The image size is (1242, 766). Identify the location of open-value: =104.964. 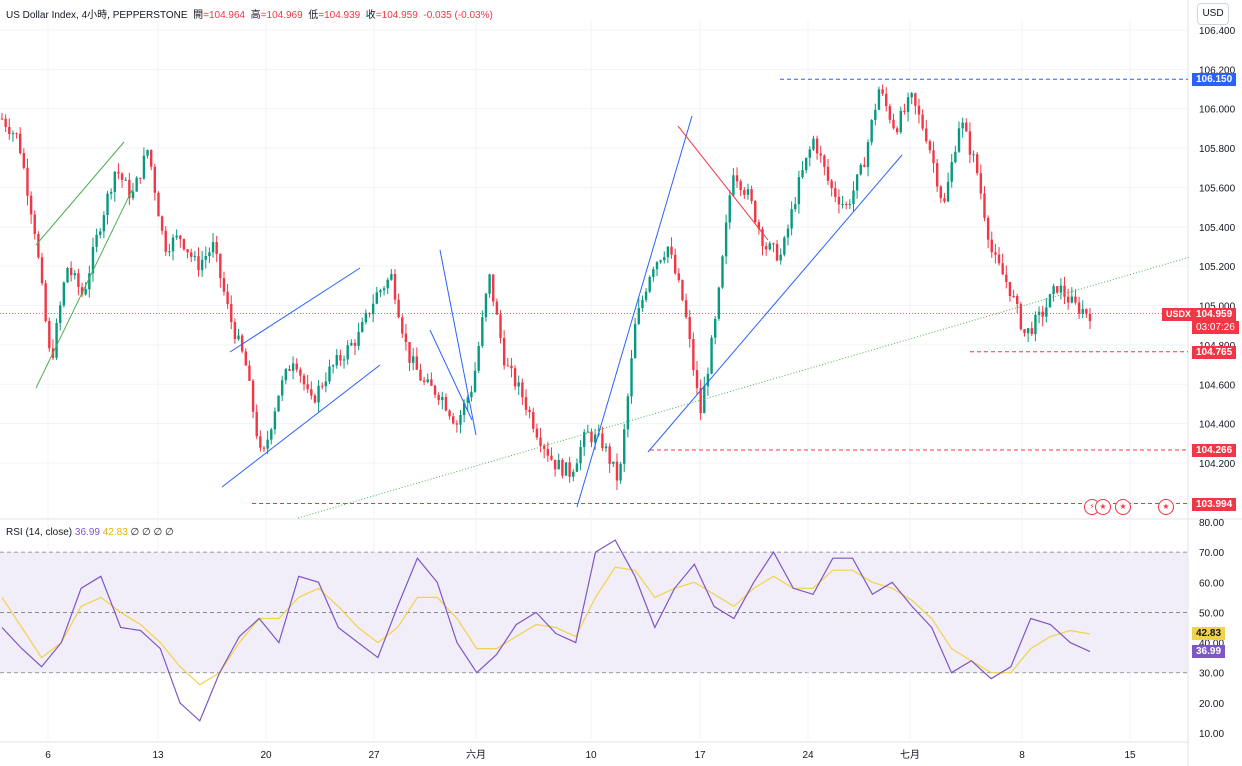
(224, 15).